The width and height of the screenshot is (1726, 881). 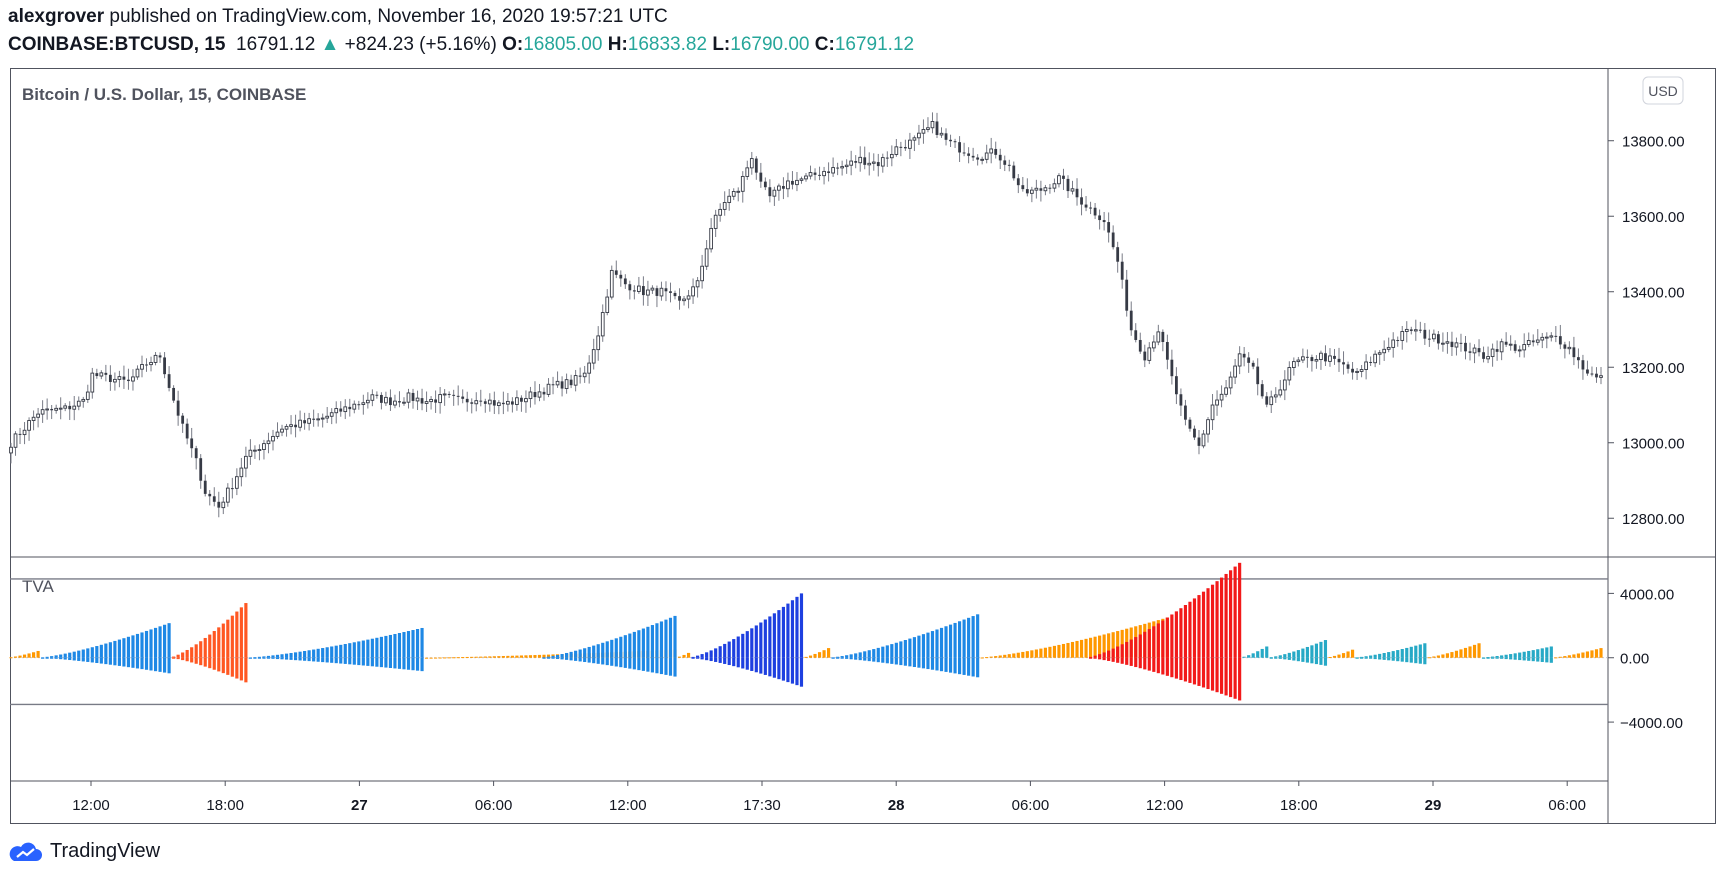 I want to click on currency-button-frame, so click(x=1663, y=90).